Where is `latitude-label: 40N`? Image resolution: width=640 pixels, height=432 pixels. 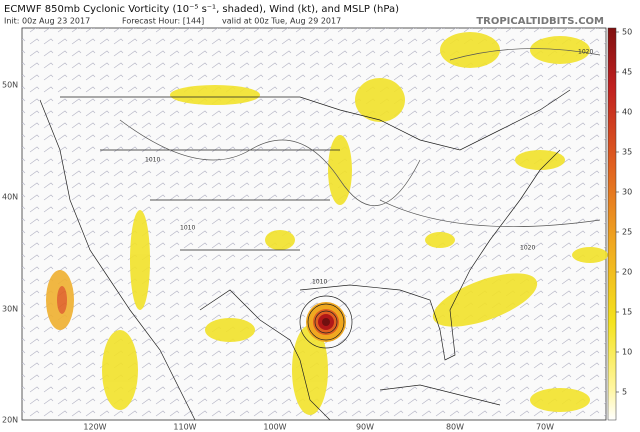 latitude-label: 40N is located at coordinates (10, 197).